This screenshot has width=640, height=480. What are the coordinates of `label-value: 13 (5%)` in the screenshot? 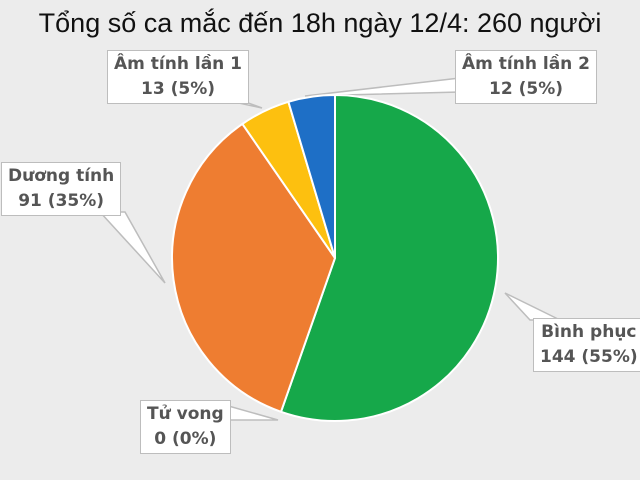 It's located at (178, 89).